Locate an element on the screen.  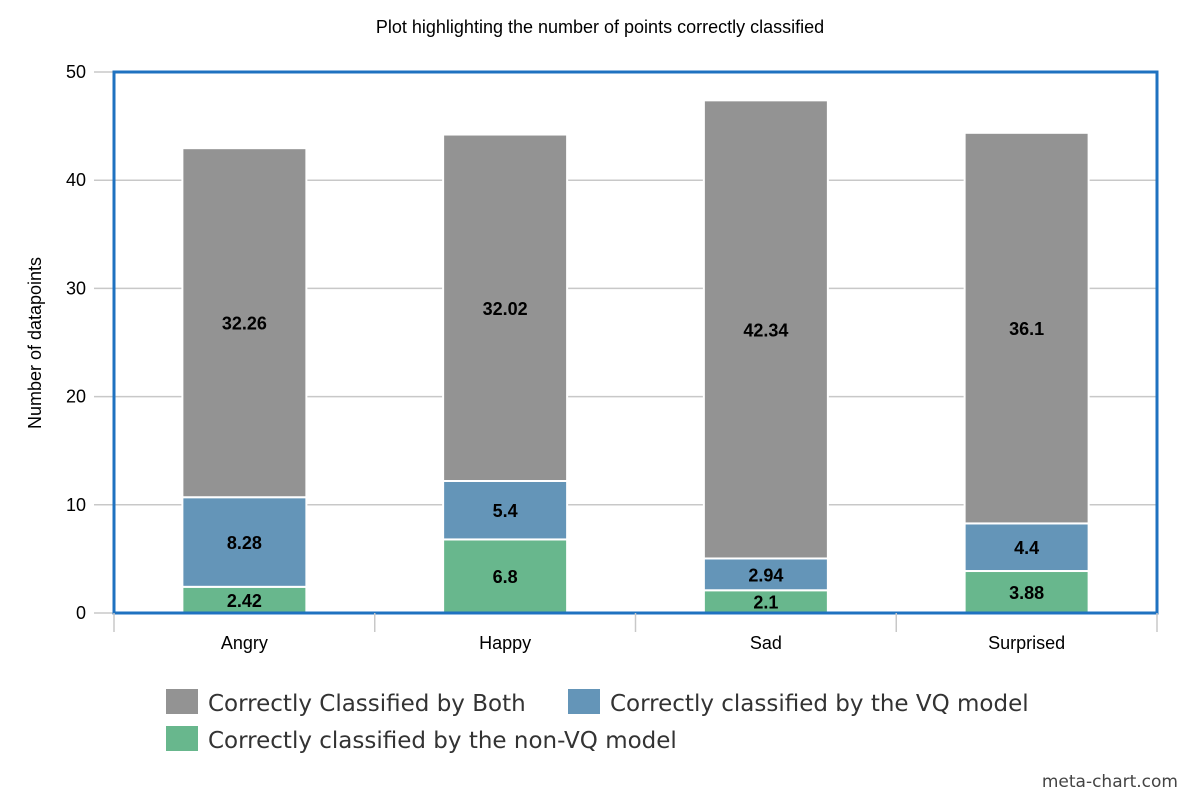
data-label: 3.88 is located at coordinates (1026, 593).